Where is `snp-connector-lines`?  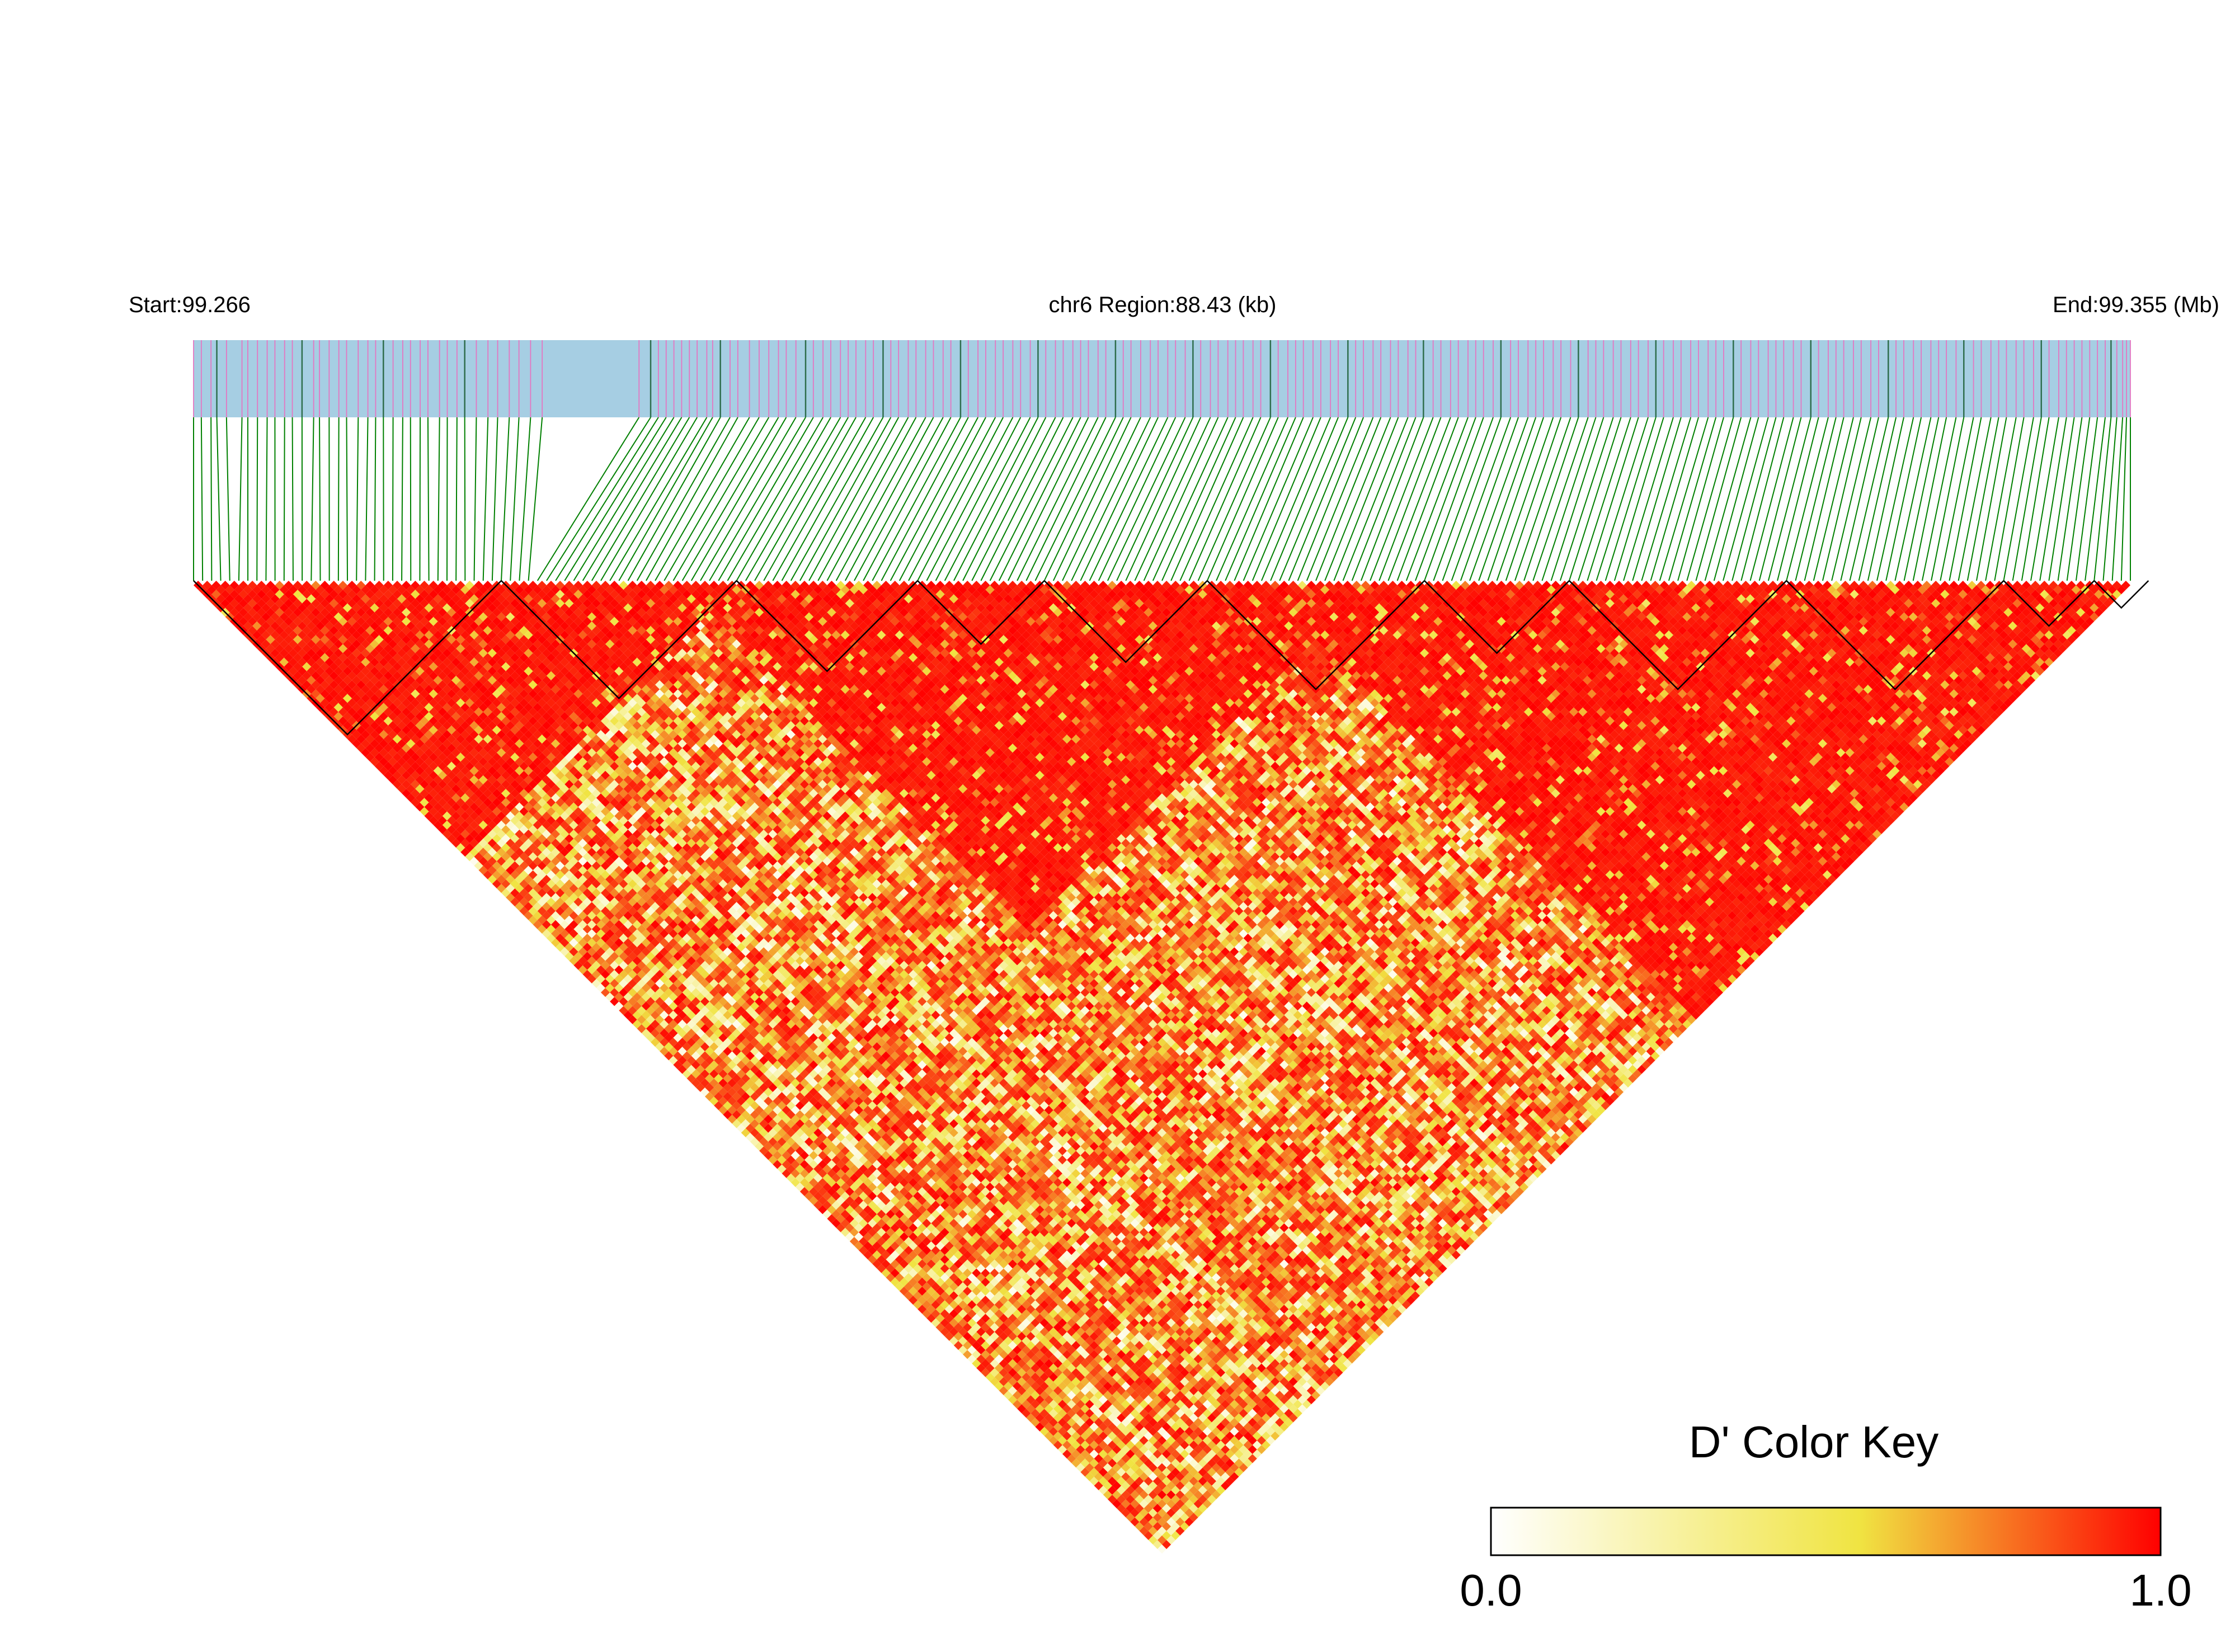
snp-connector-lines is located at coordinates (1162, 499).